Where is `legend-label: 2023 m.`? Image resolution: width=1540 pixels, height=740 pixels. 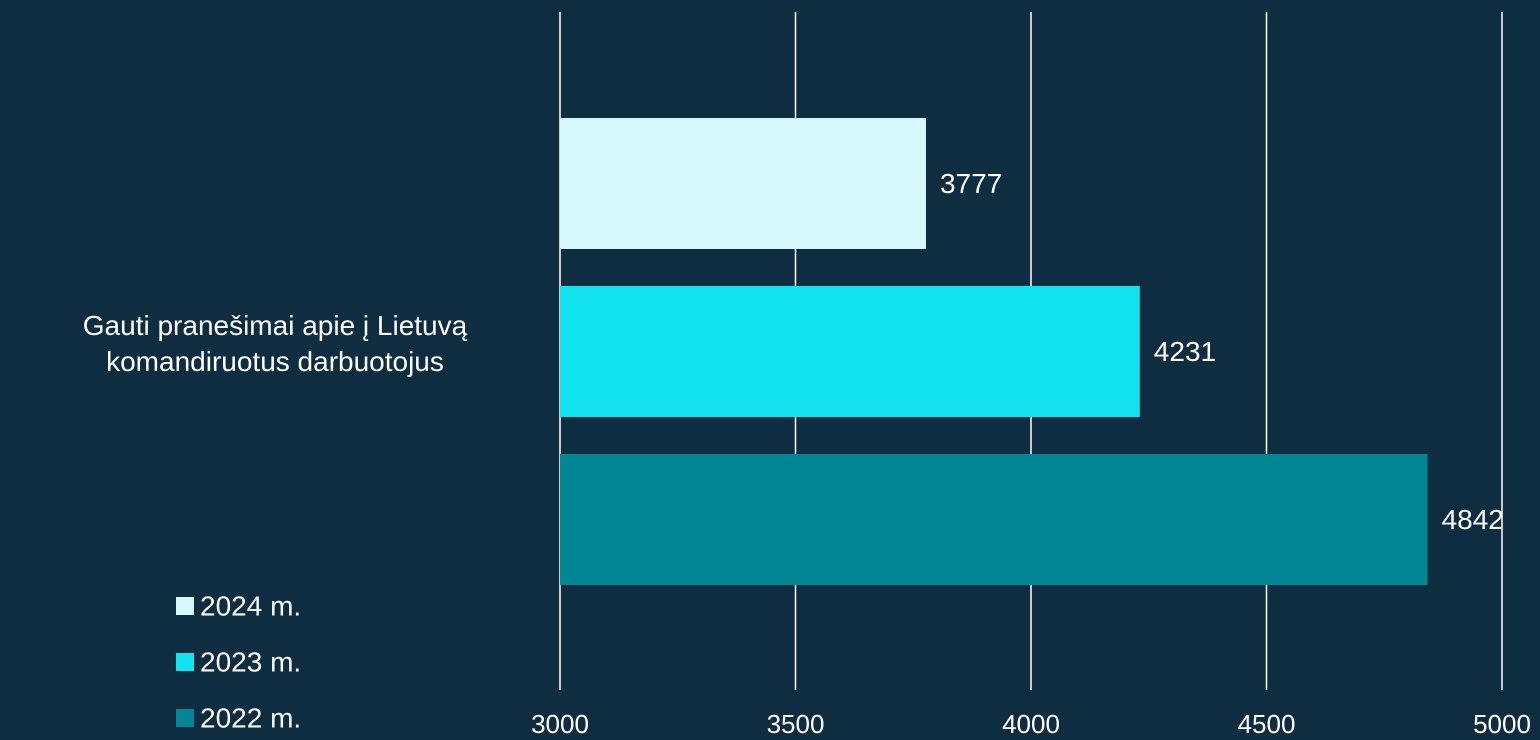 legend-label: 2023 m. is located at coordinates (250, 661).